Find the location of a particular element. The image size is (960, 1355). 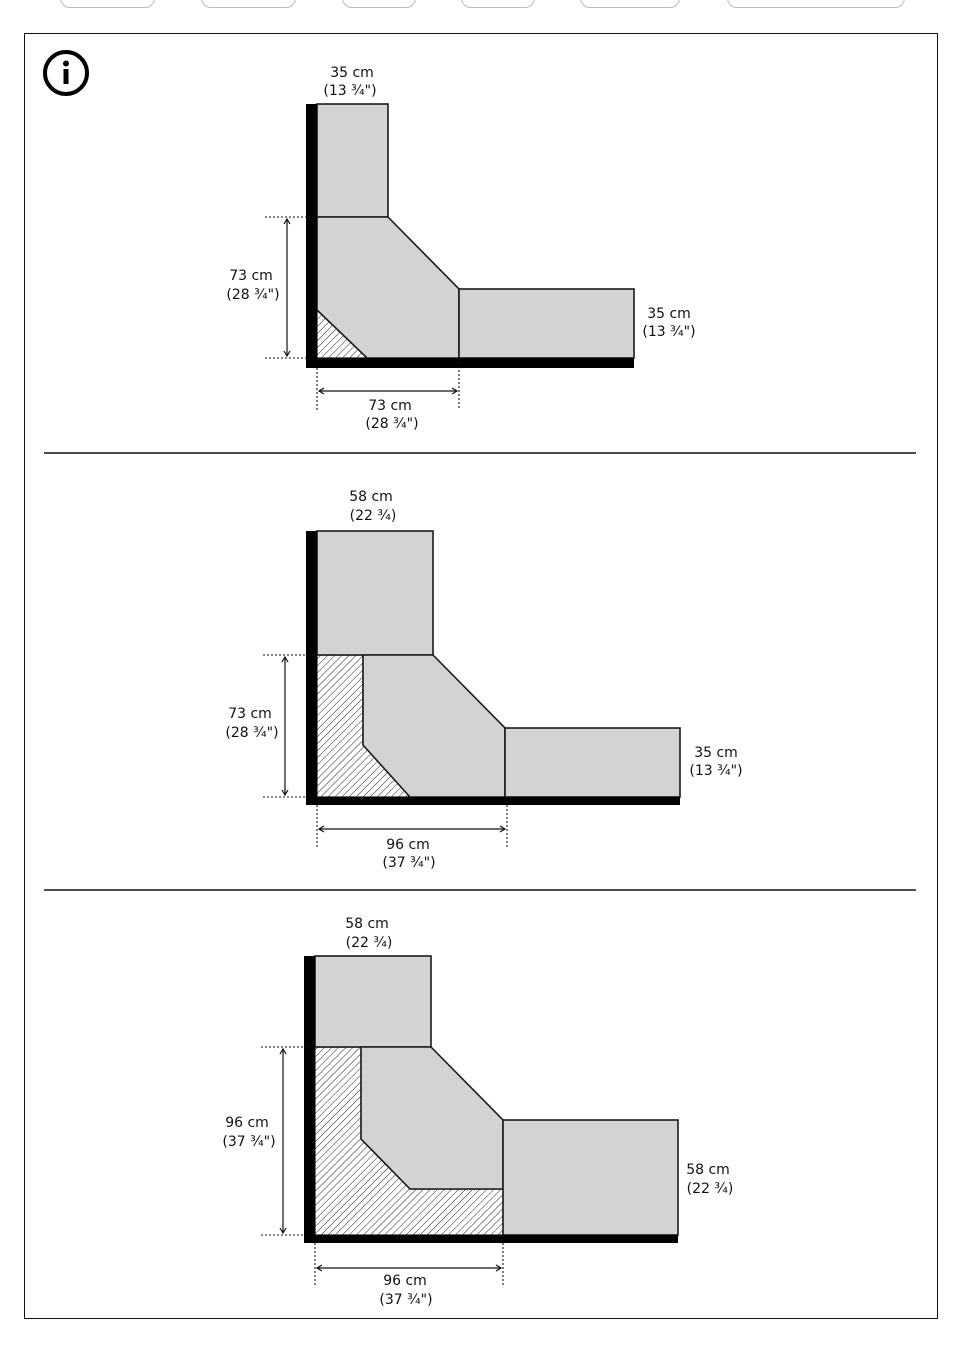

bottom-depth-in: (28 ¾") is located at coordinates (391, 424).